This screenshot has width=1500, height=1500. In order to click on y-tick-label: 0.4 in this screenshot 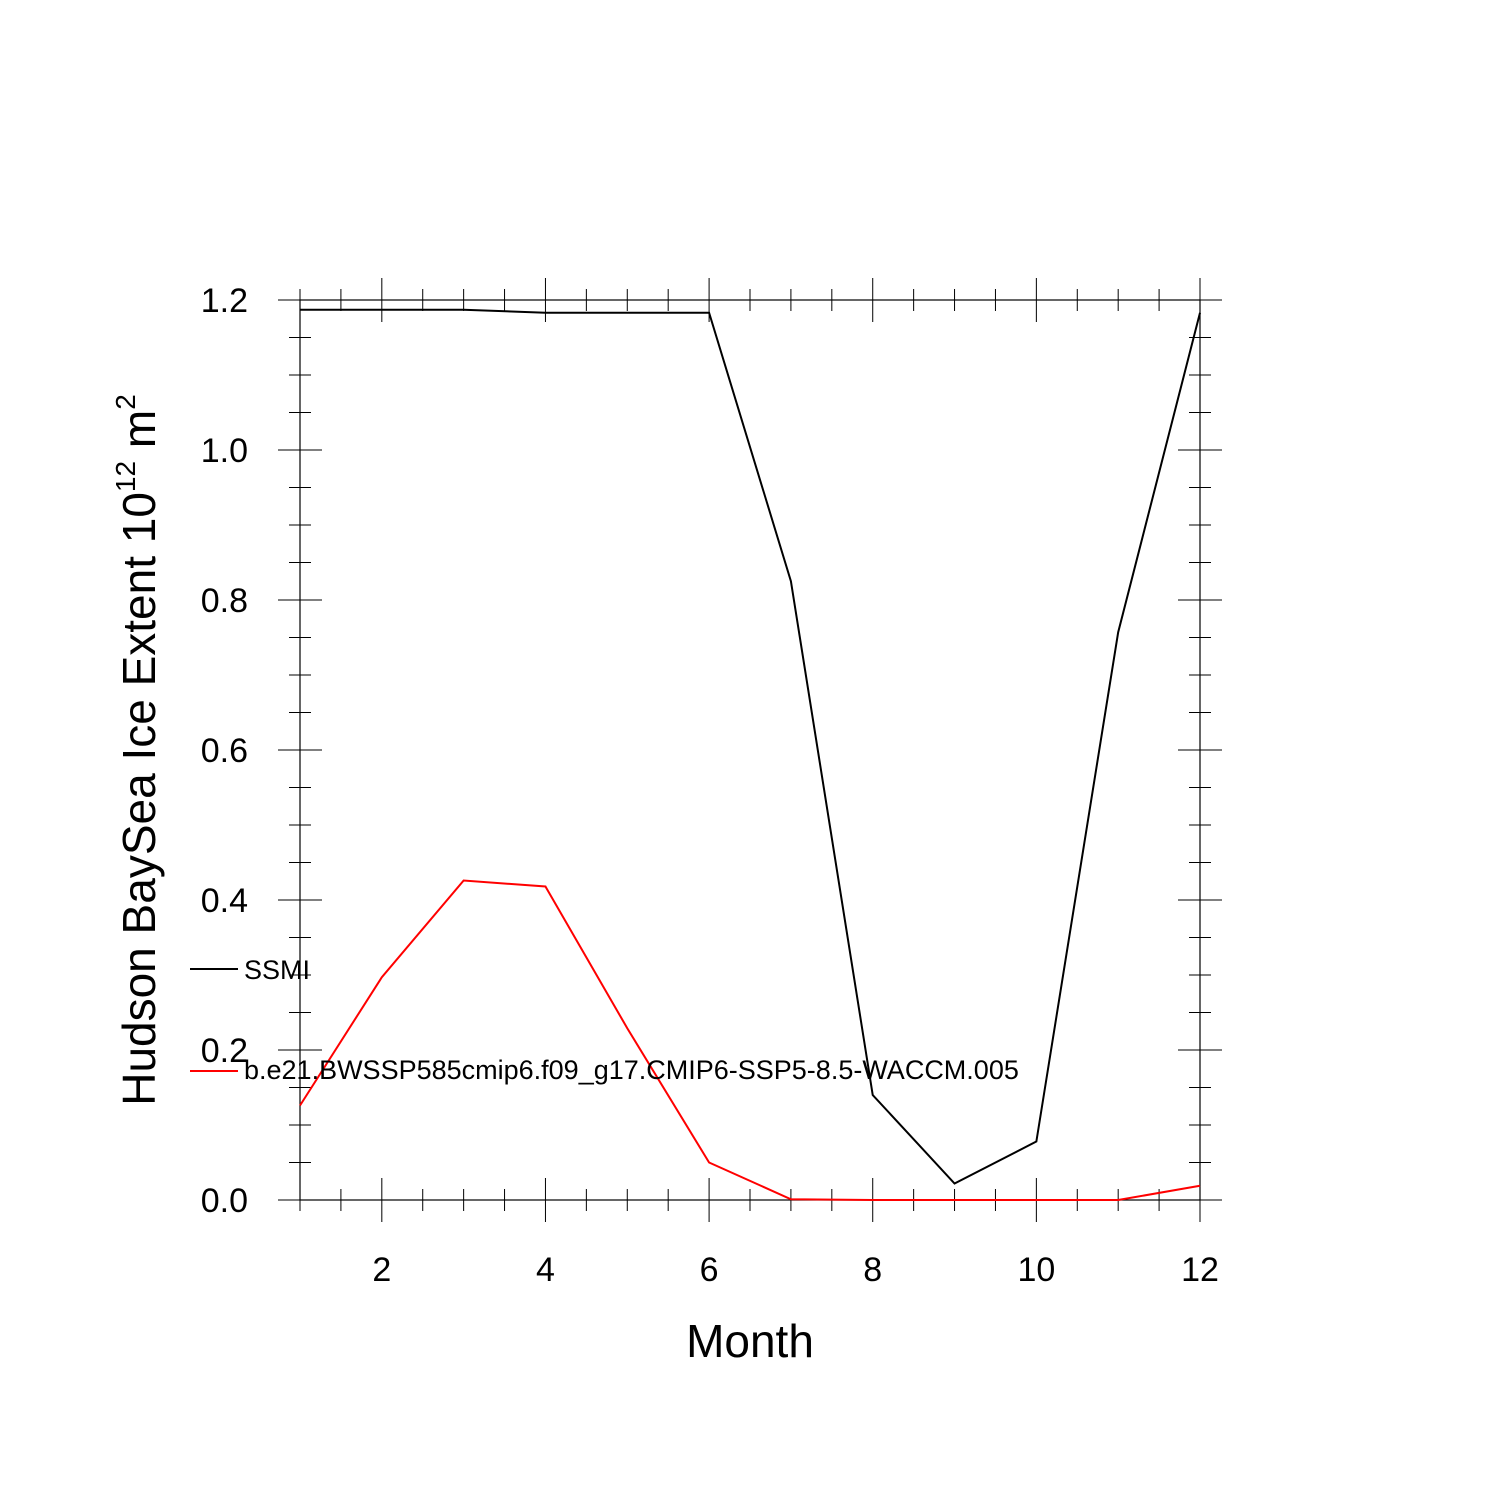, I will do `click(224, 901)`.